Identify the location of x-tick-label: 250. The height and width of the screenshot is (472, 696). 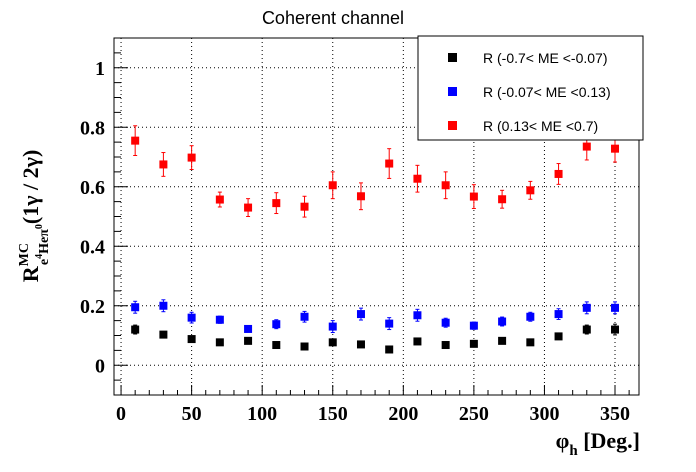
(474, 414).